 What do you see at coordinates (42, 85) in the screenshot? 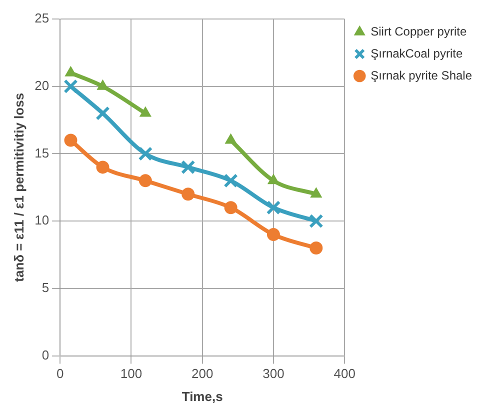
I see `y-tick-label: 20` at bounding box center [42, 85].